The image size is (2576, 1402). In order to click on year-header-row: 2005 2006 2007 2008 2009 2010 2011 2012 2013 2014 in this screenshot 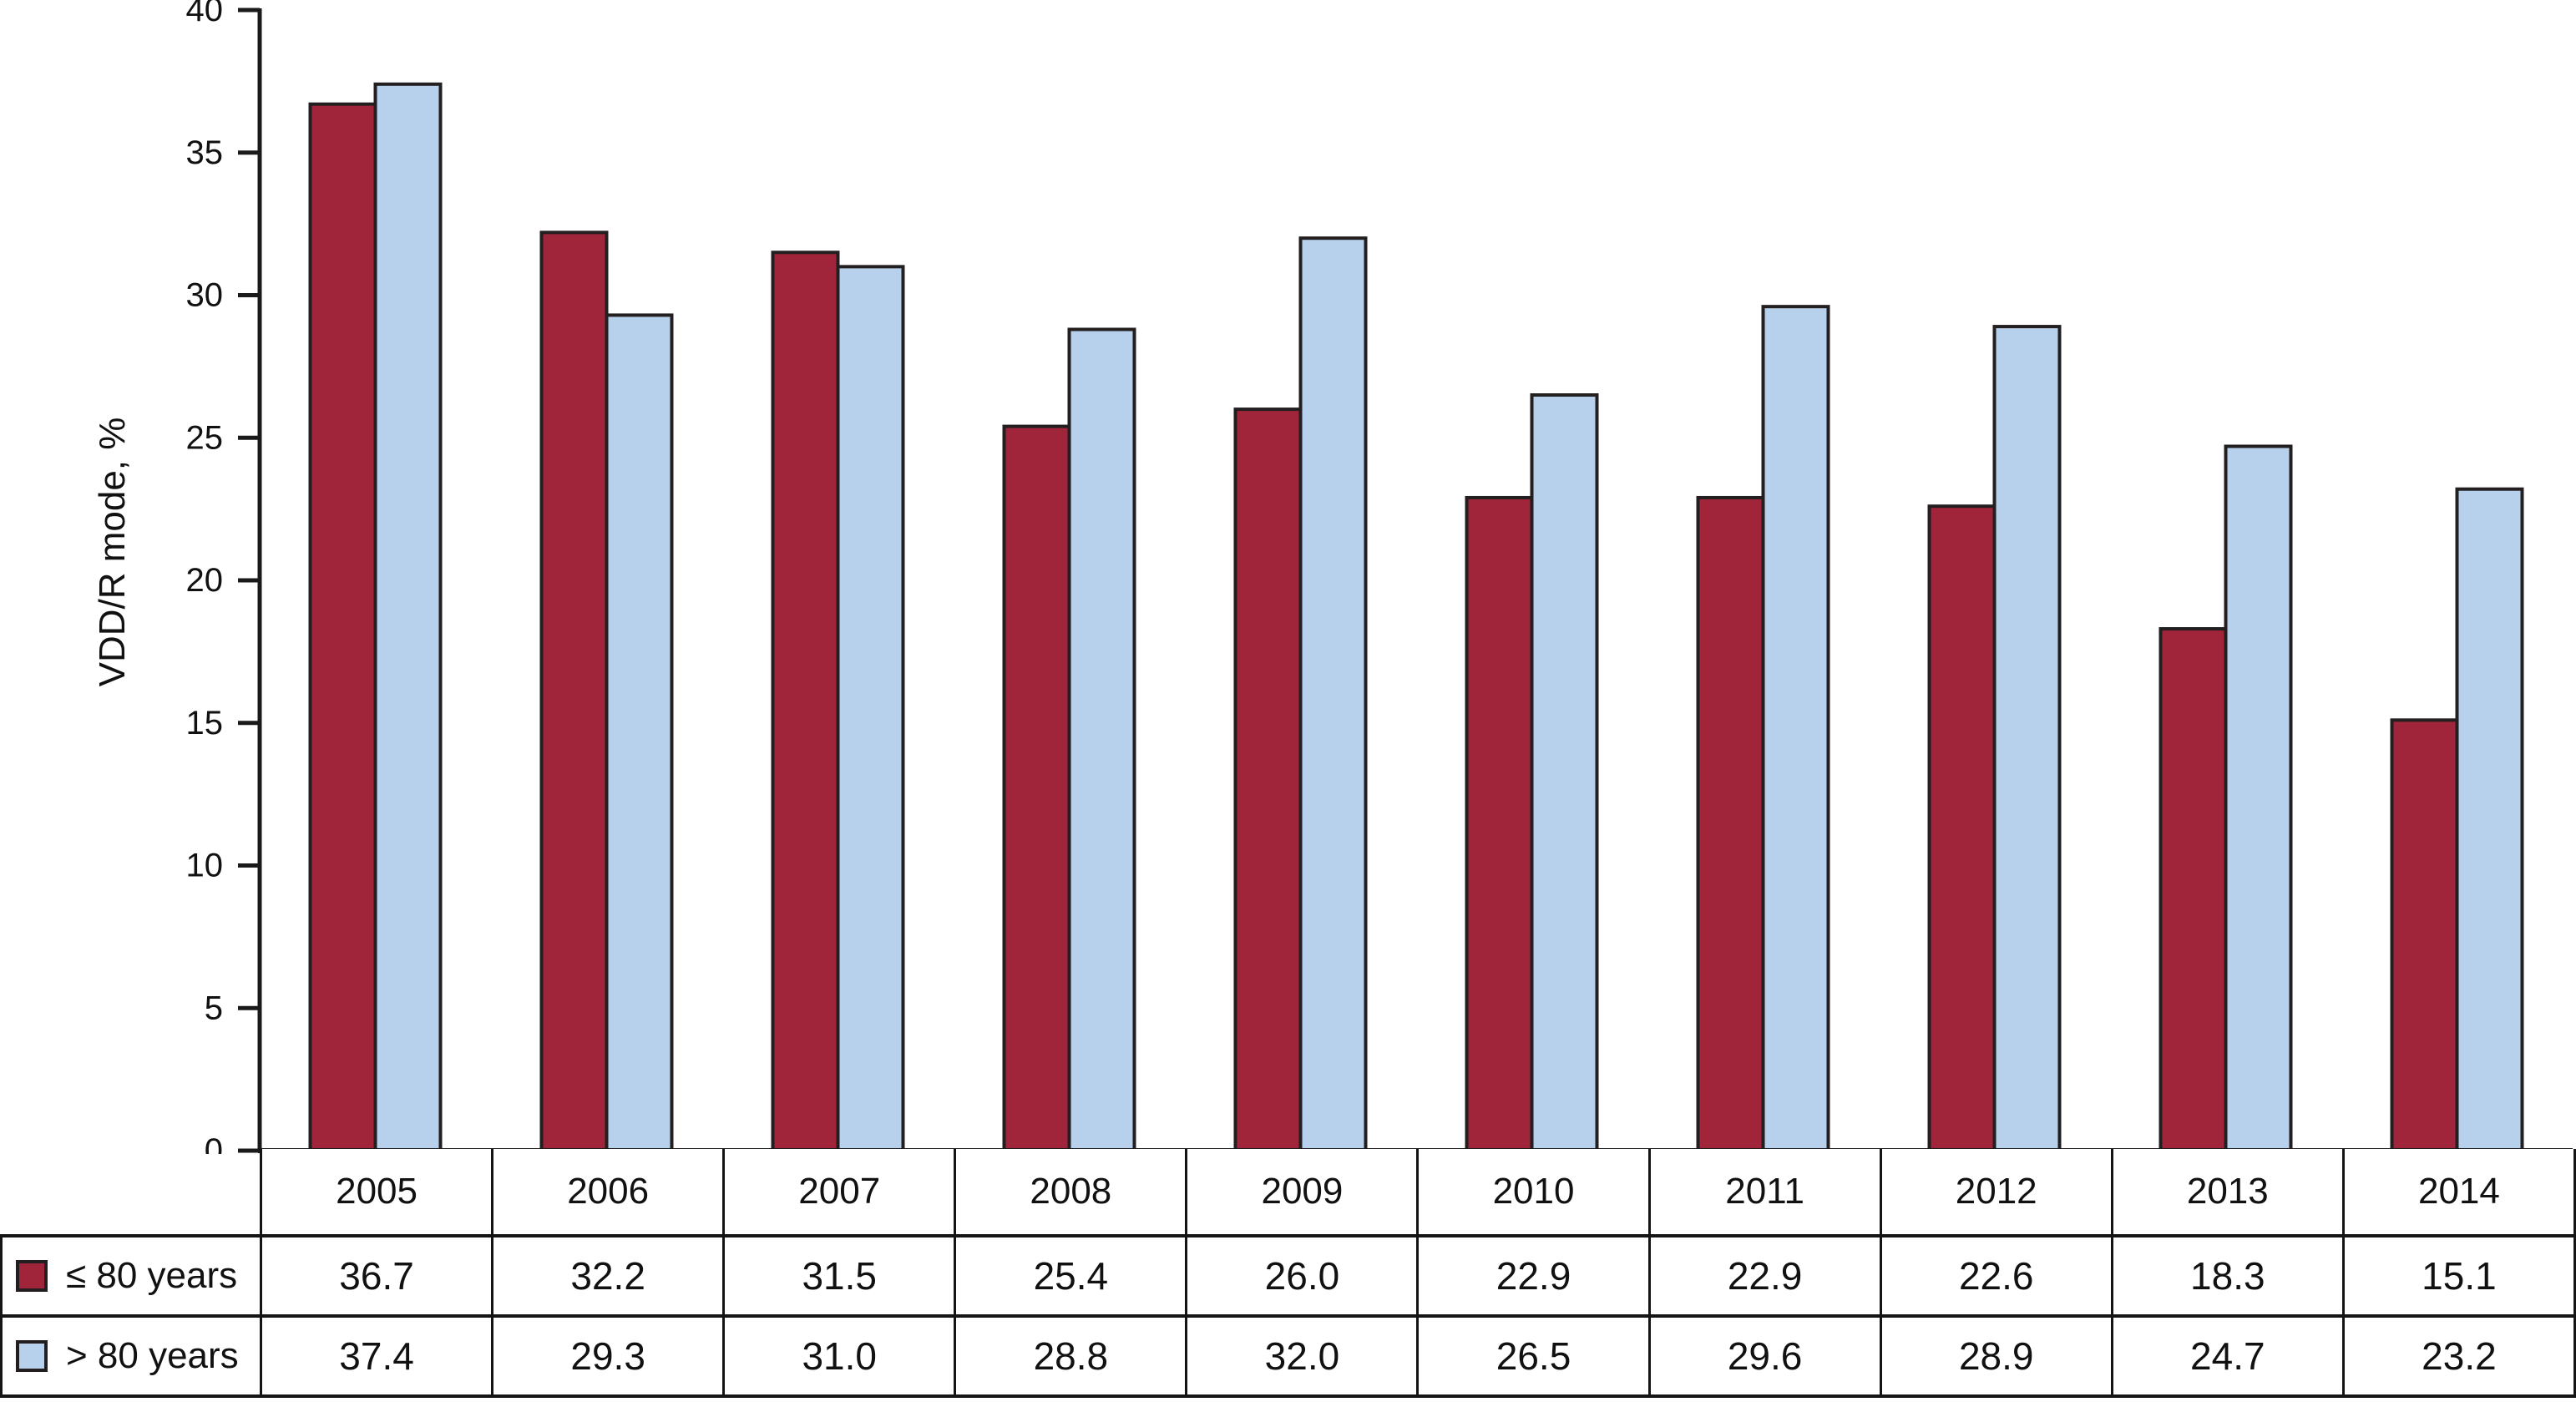, I will do `click(1289, 1193)`.